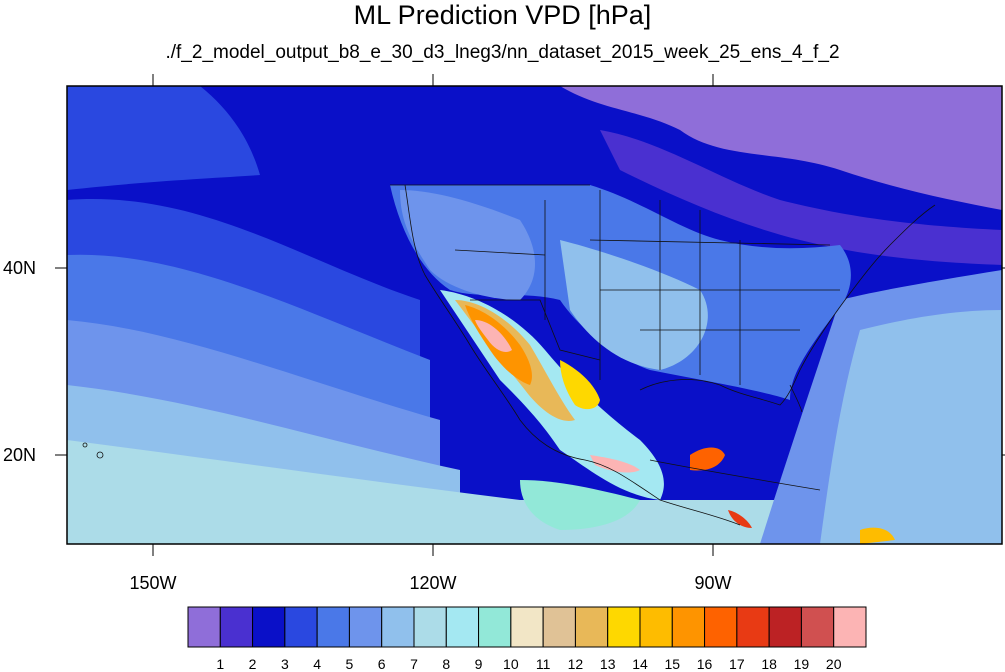 The height and width of the screenshot is (672, 1005). Describe the element at coordinates (672, 664) in the screenshot. I see `colorbar-label: 15` at that location.